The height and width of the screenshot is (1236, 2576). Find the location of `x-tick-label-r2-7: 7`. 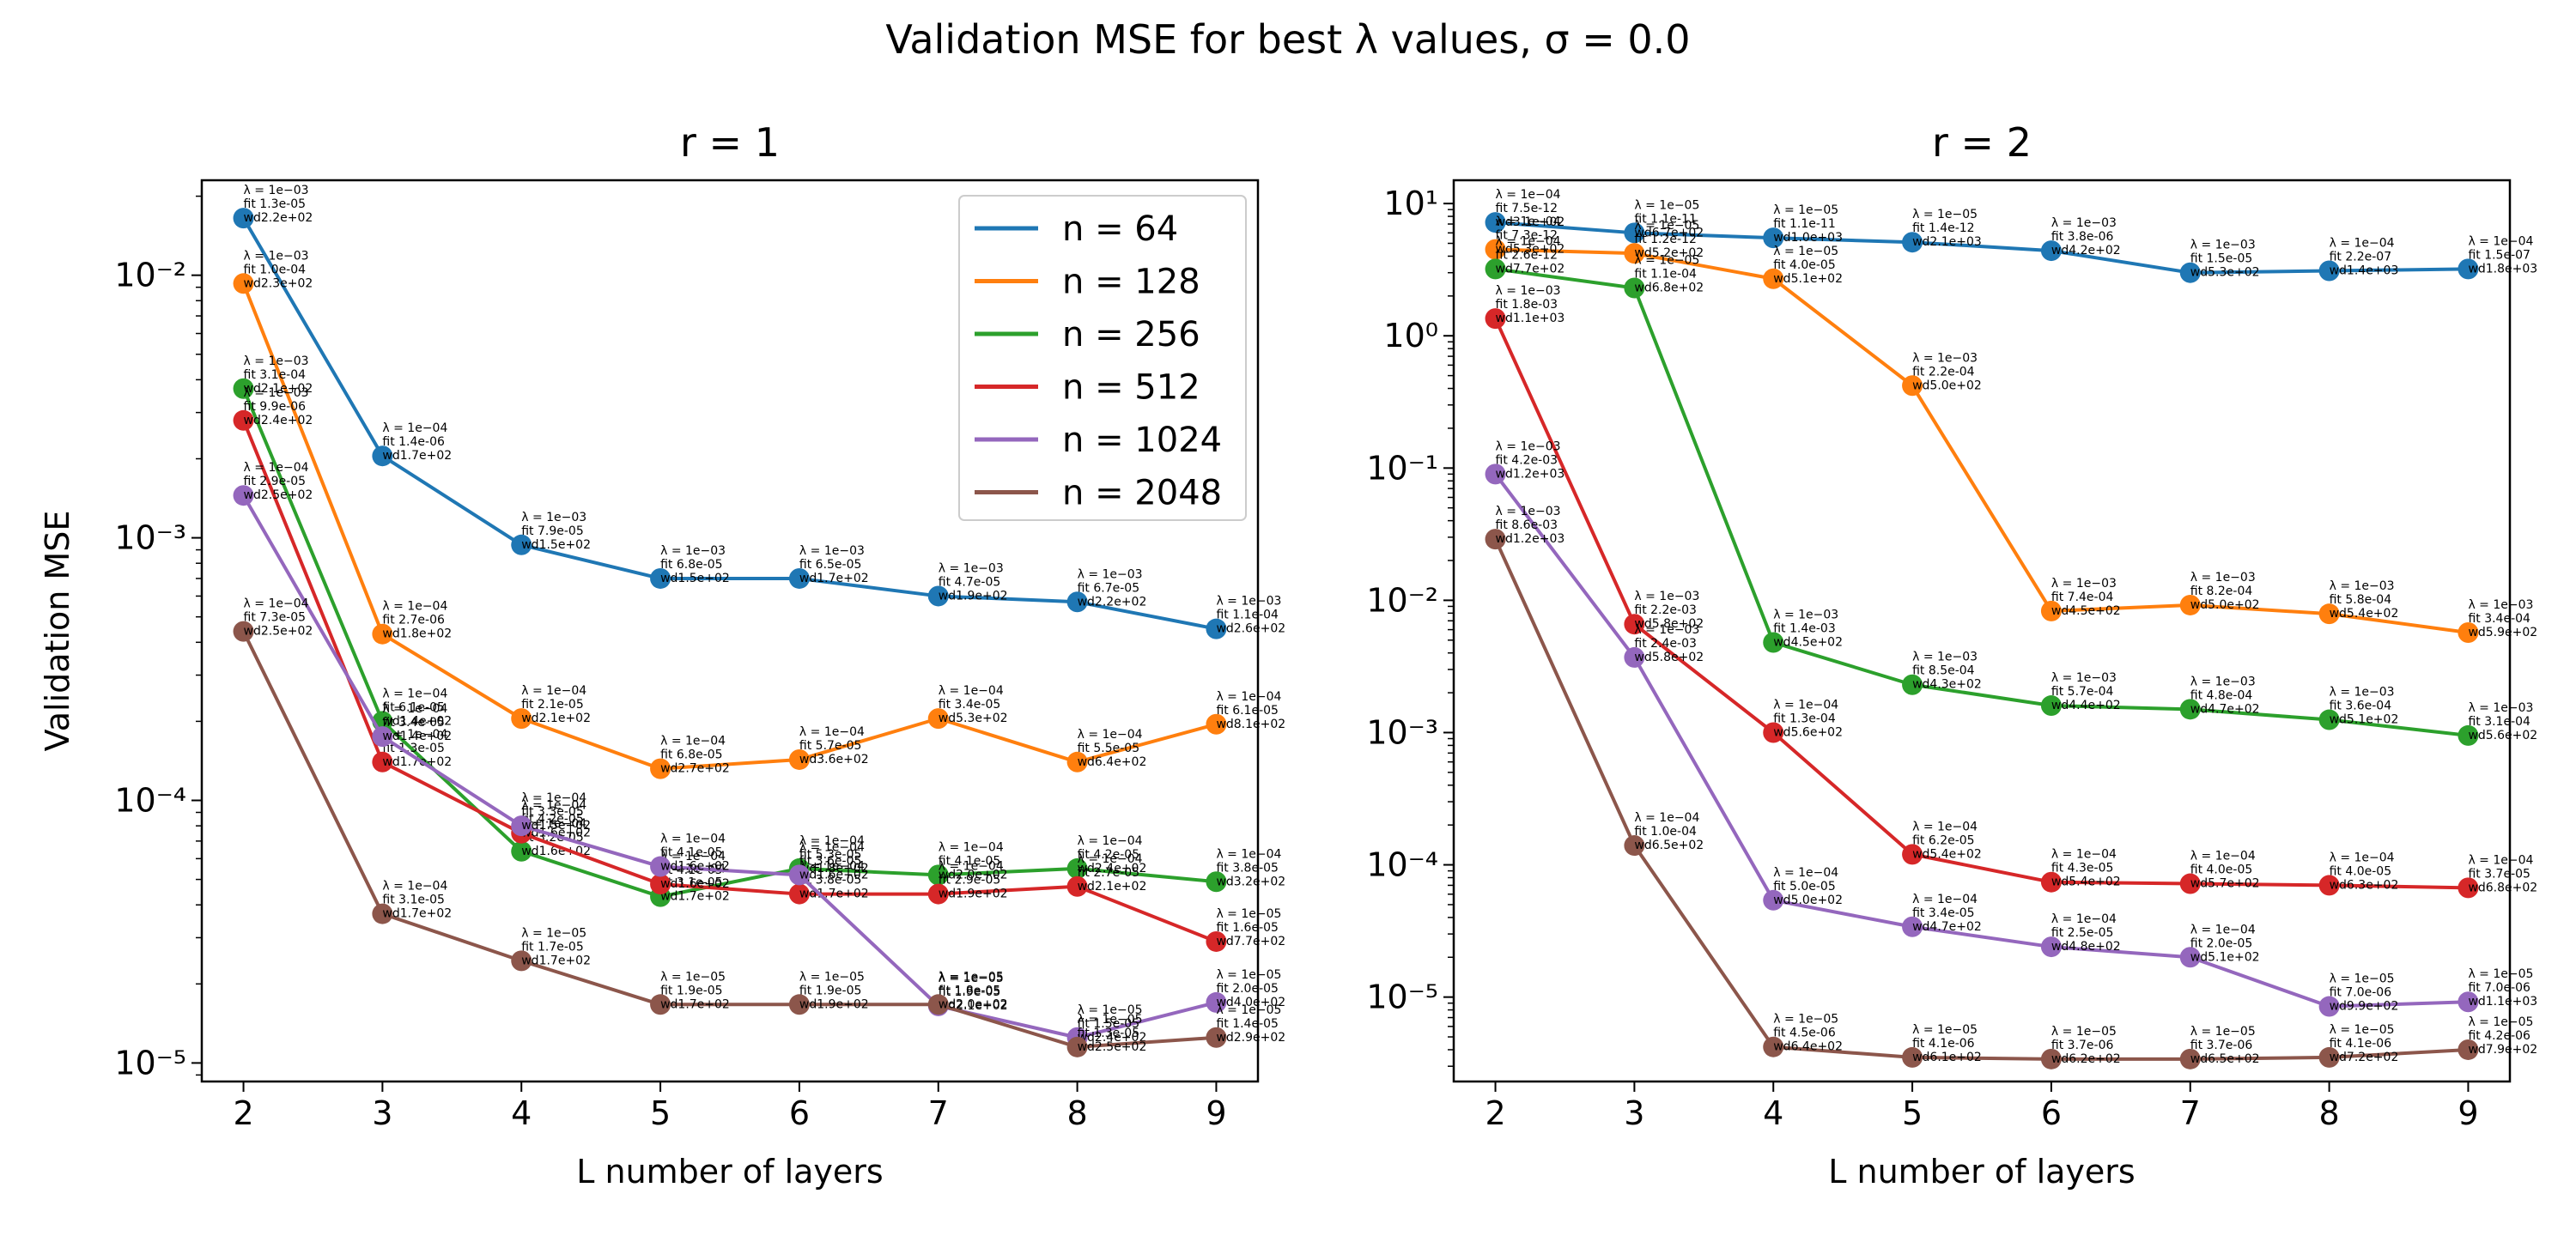

x-tick-label-r2-7: 7 is located at coordinates (2190, 1113).